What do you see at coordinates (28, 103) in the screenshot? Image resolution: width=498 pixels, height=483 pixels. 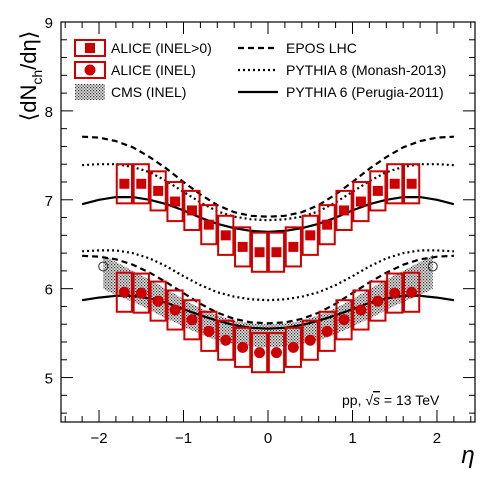 I see `y-axis-label-main: ⟨dN` at bounding box center [28, 103].